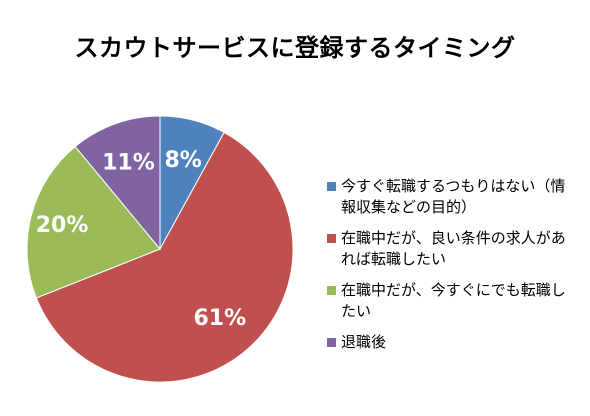  Describe the element at coordinates (364, 342) in the screenshot. I see `legend-label: 退職後` at that location.